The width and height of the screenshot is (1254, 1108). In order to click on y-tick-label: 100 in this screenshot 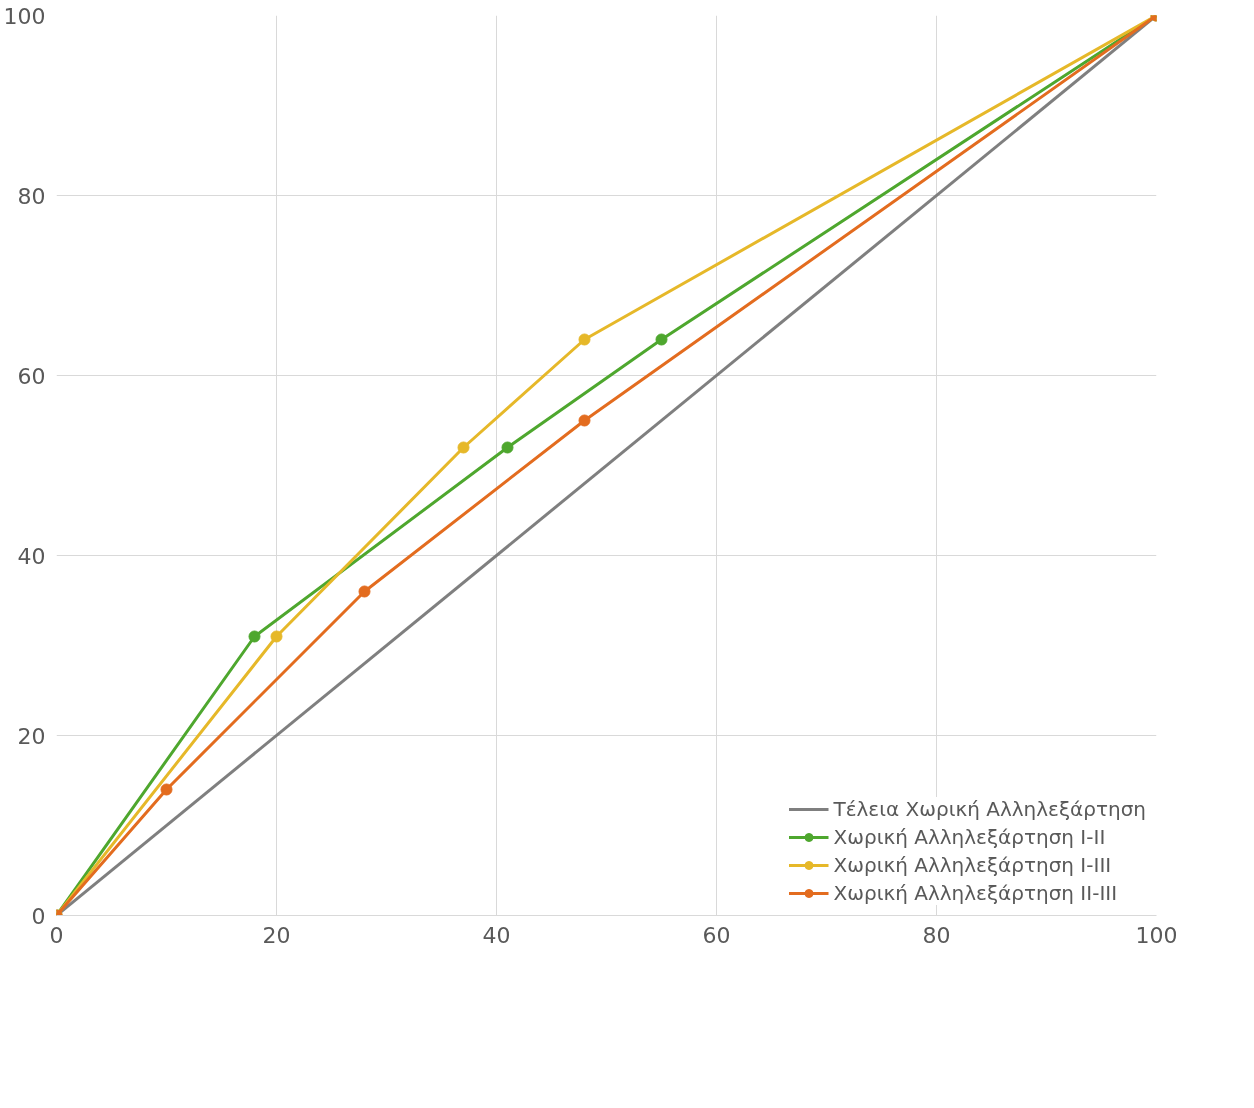, I will do `click(24, 16)`.